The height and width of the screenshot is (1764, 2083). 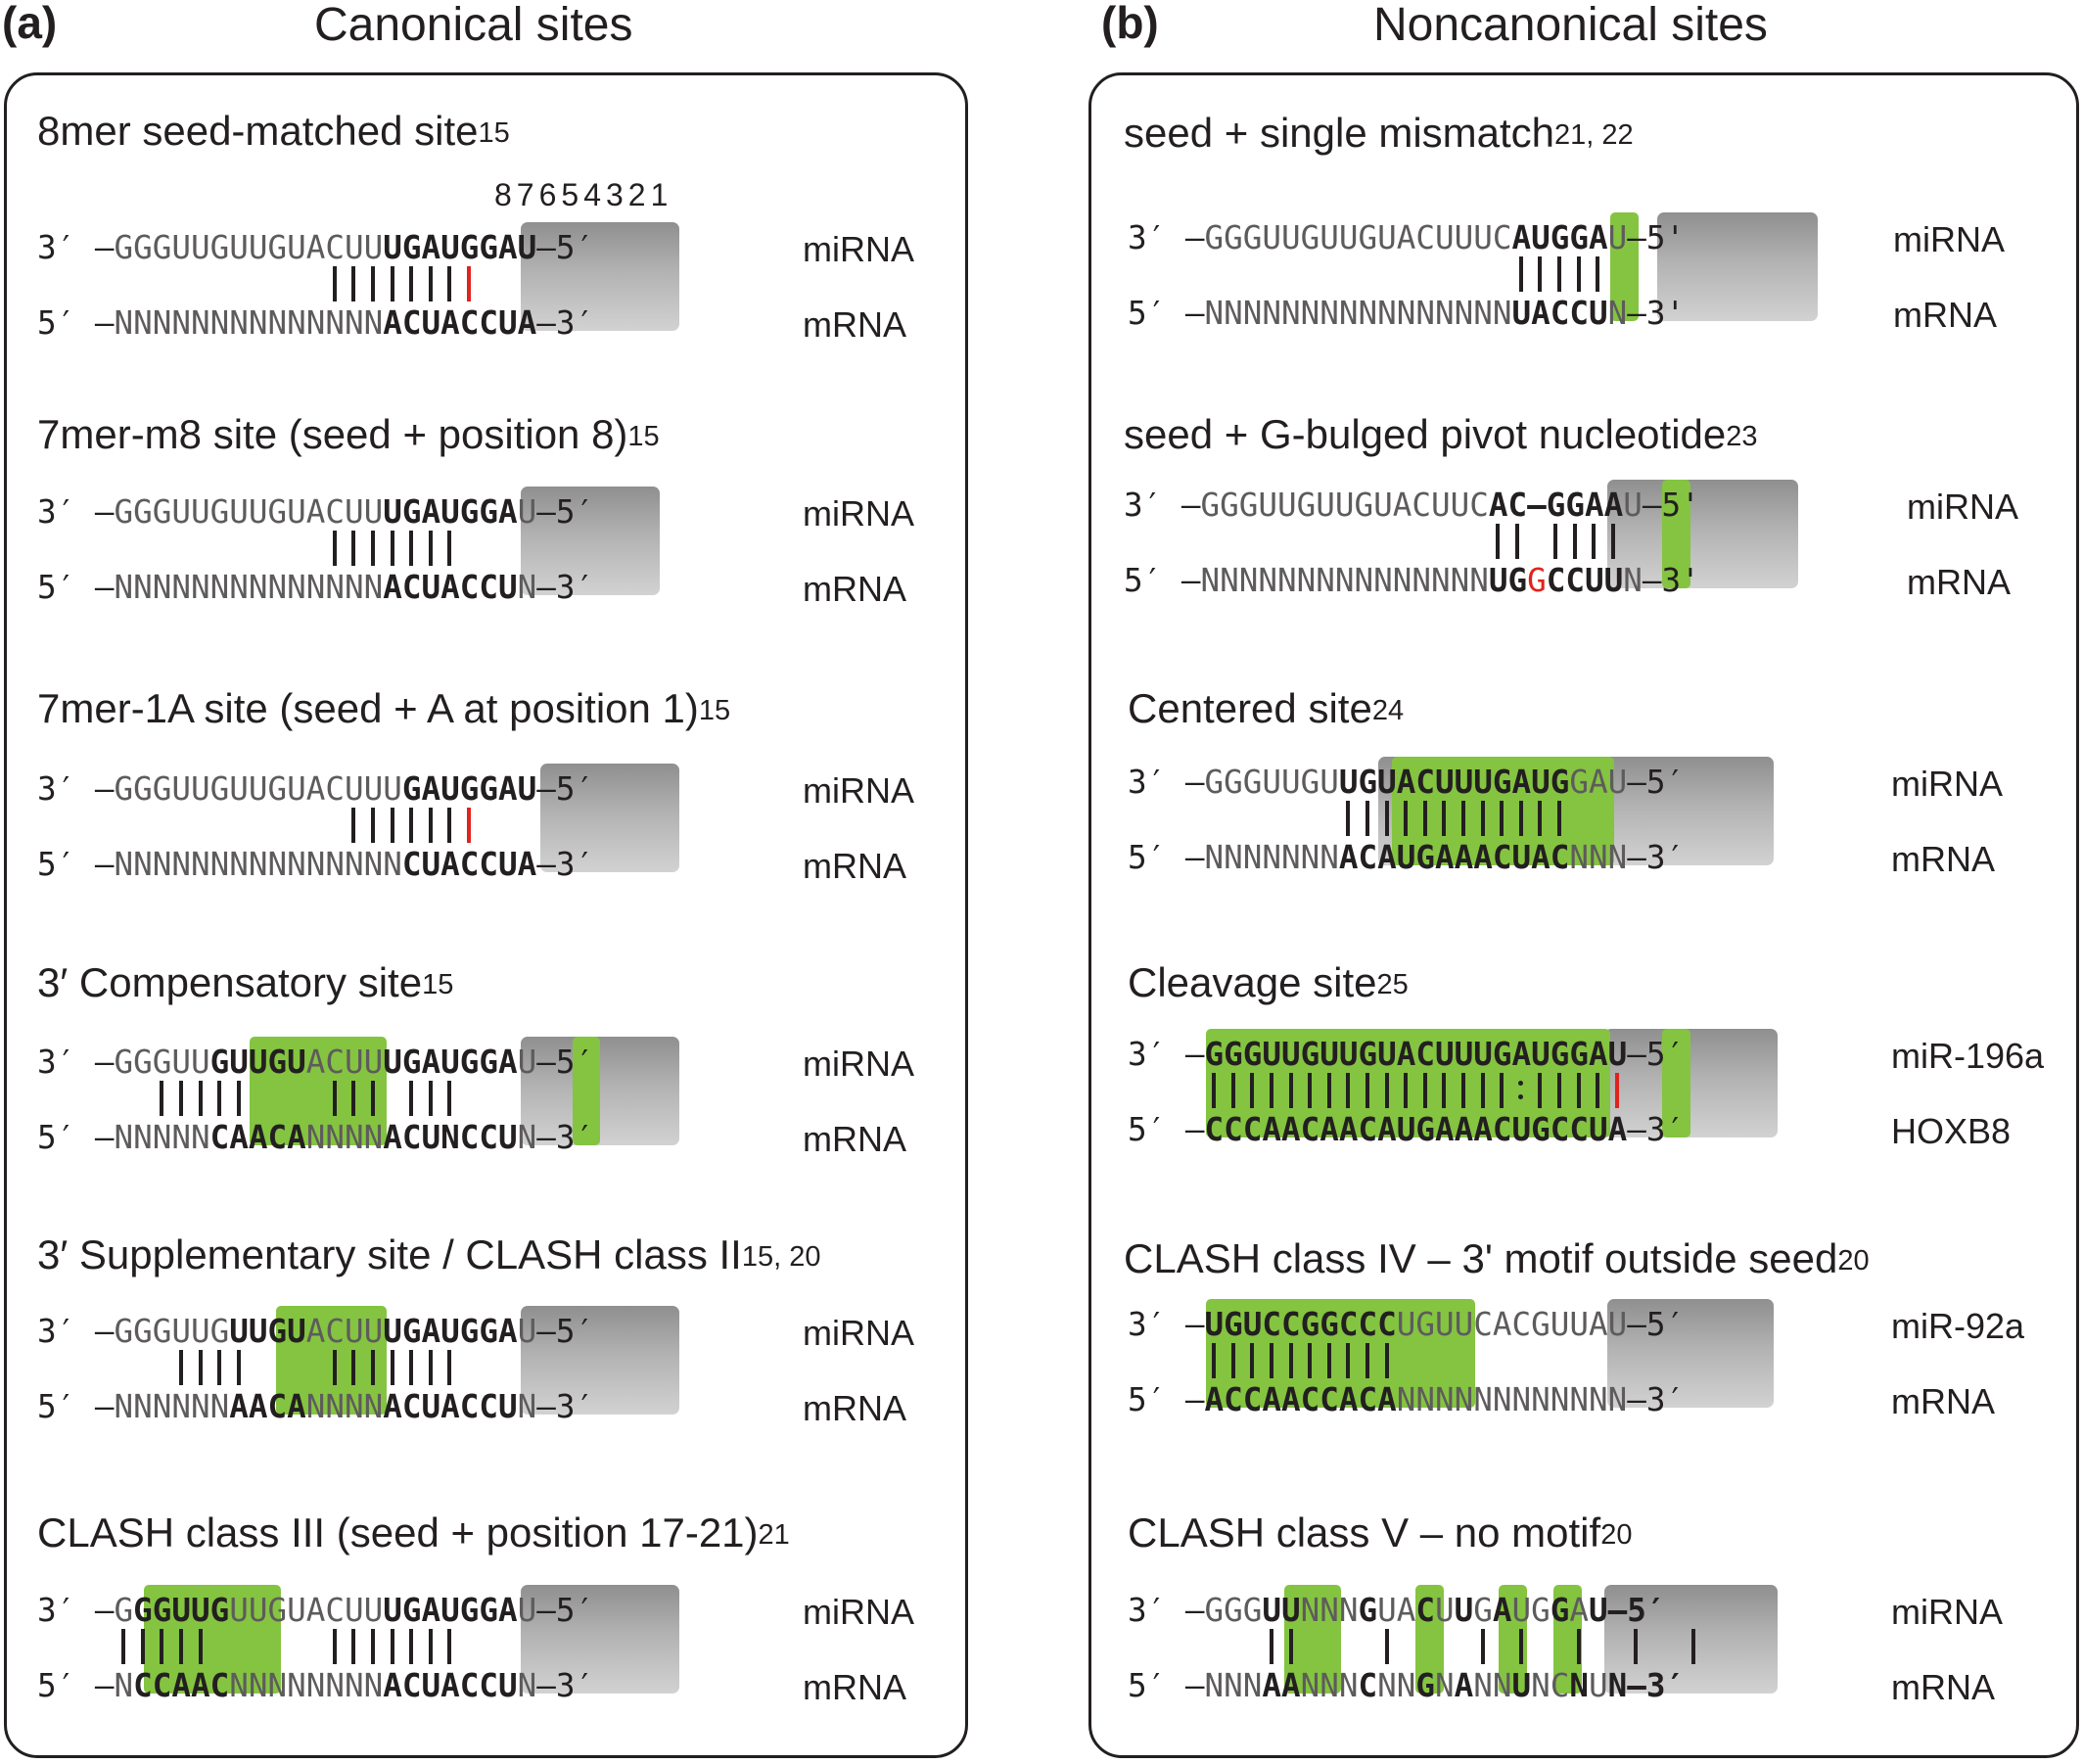 I want to click on mrna-sequence: 5′ –NNNNNNNNNNNNNNNNUACCUN–3', so click(x=1406, y=314).